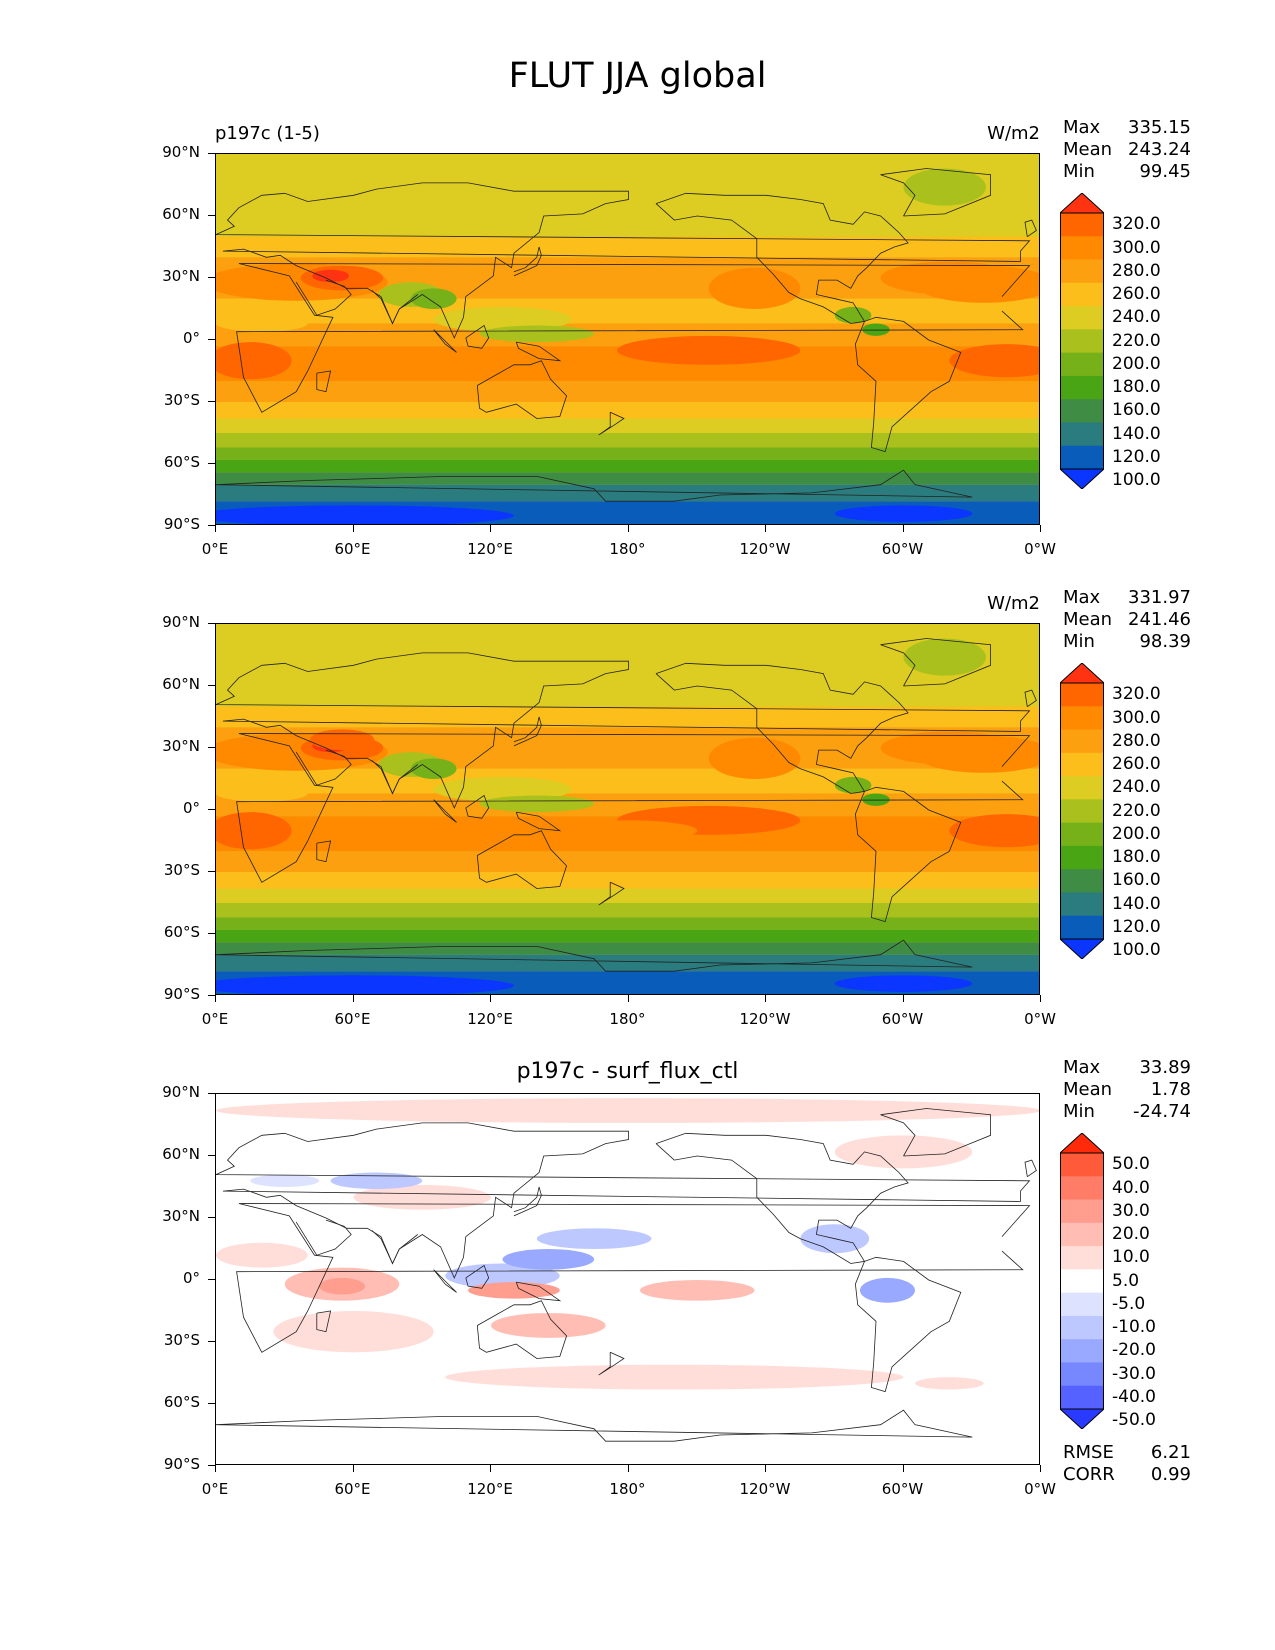 The image size is (1275, 1650). What do you see at coordinates (1159, 127) in the screenshot?
I see `stats-value: 335.15` at bounding box center [1159, 127].